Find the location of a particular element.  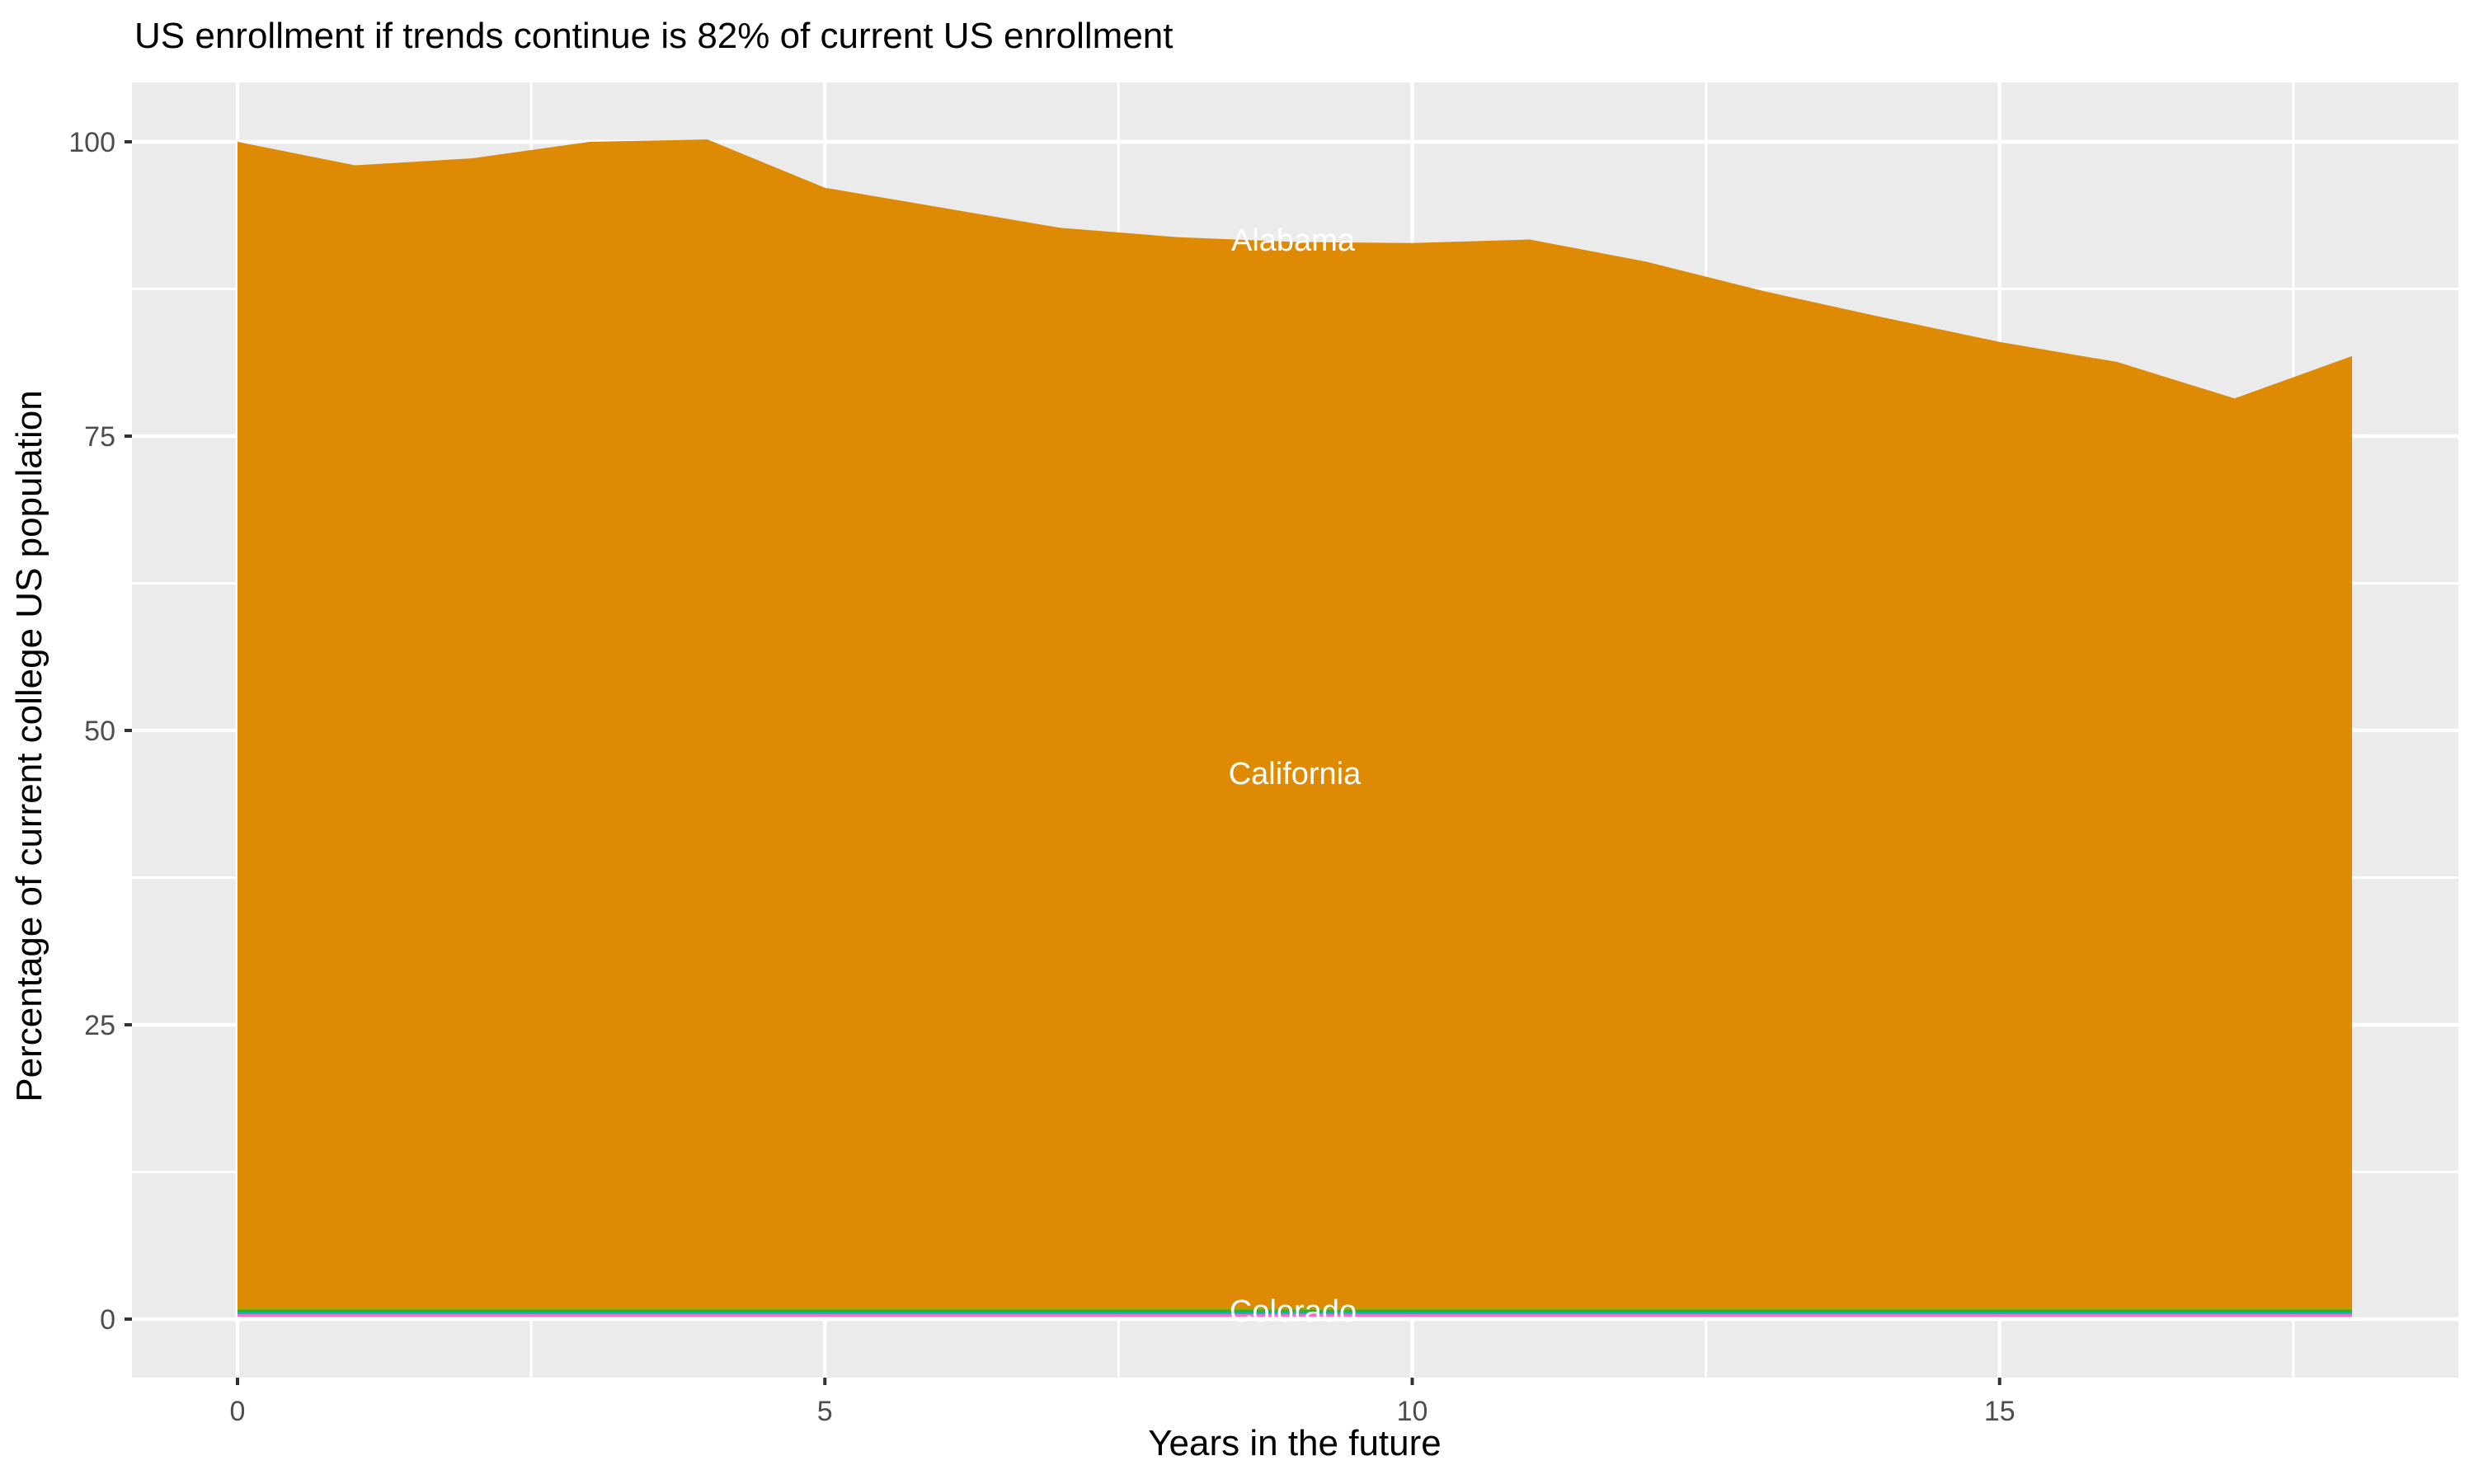

stripe-pink-band is located at coordinates (1295, 1315).